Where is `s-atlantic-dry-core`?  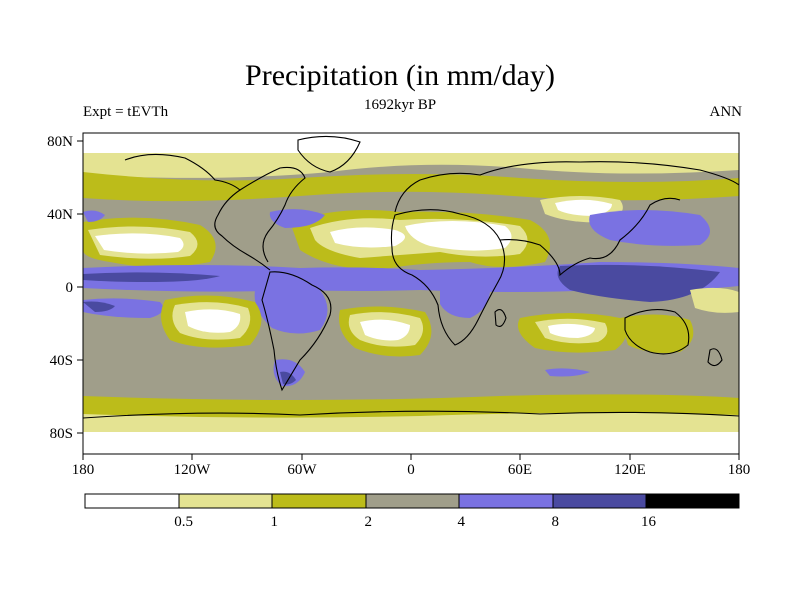
s-atlantic-dry-core is located at coordinates (385, 330).